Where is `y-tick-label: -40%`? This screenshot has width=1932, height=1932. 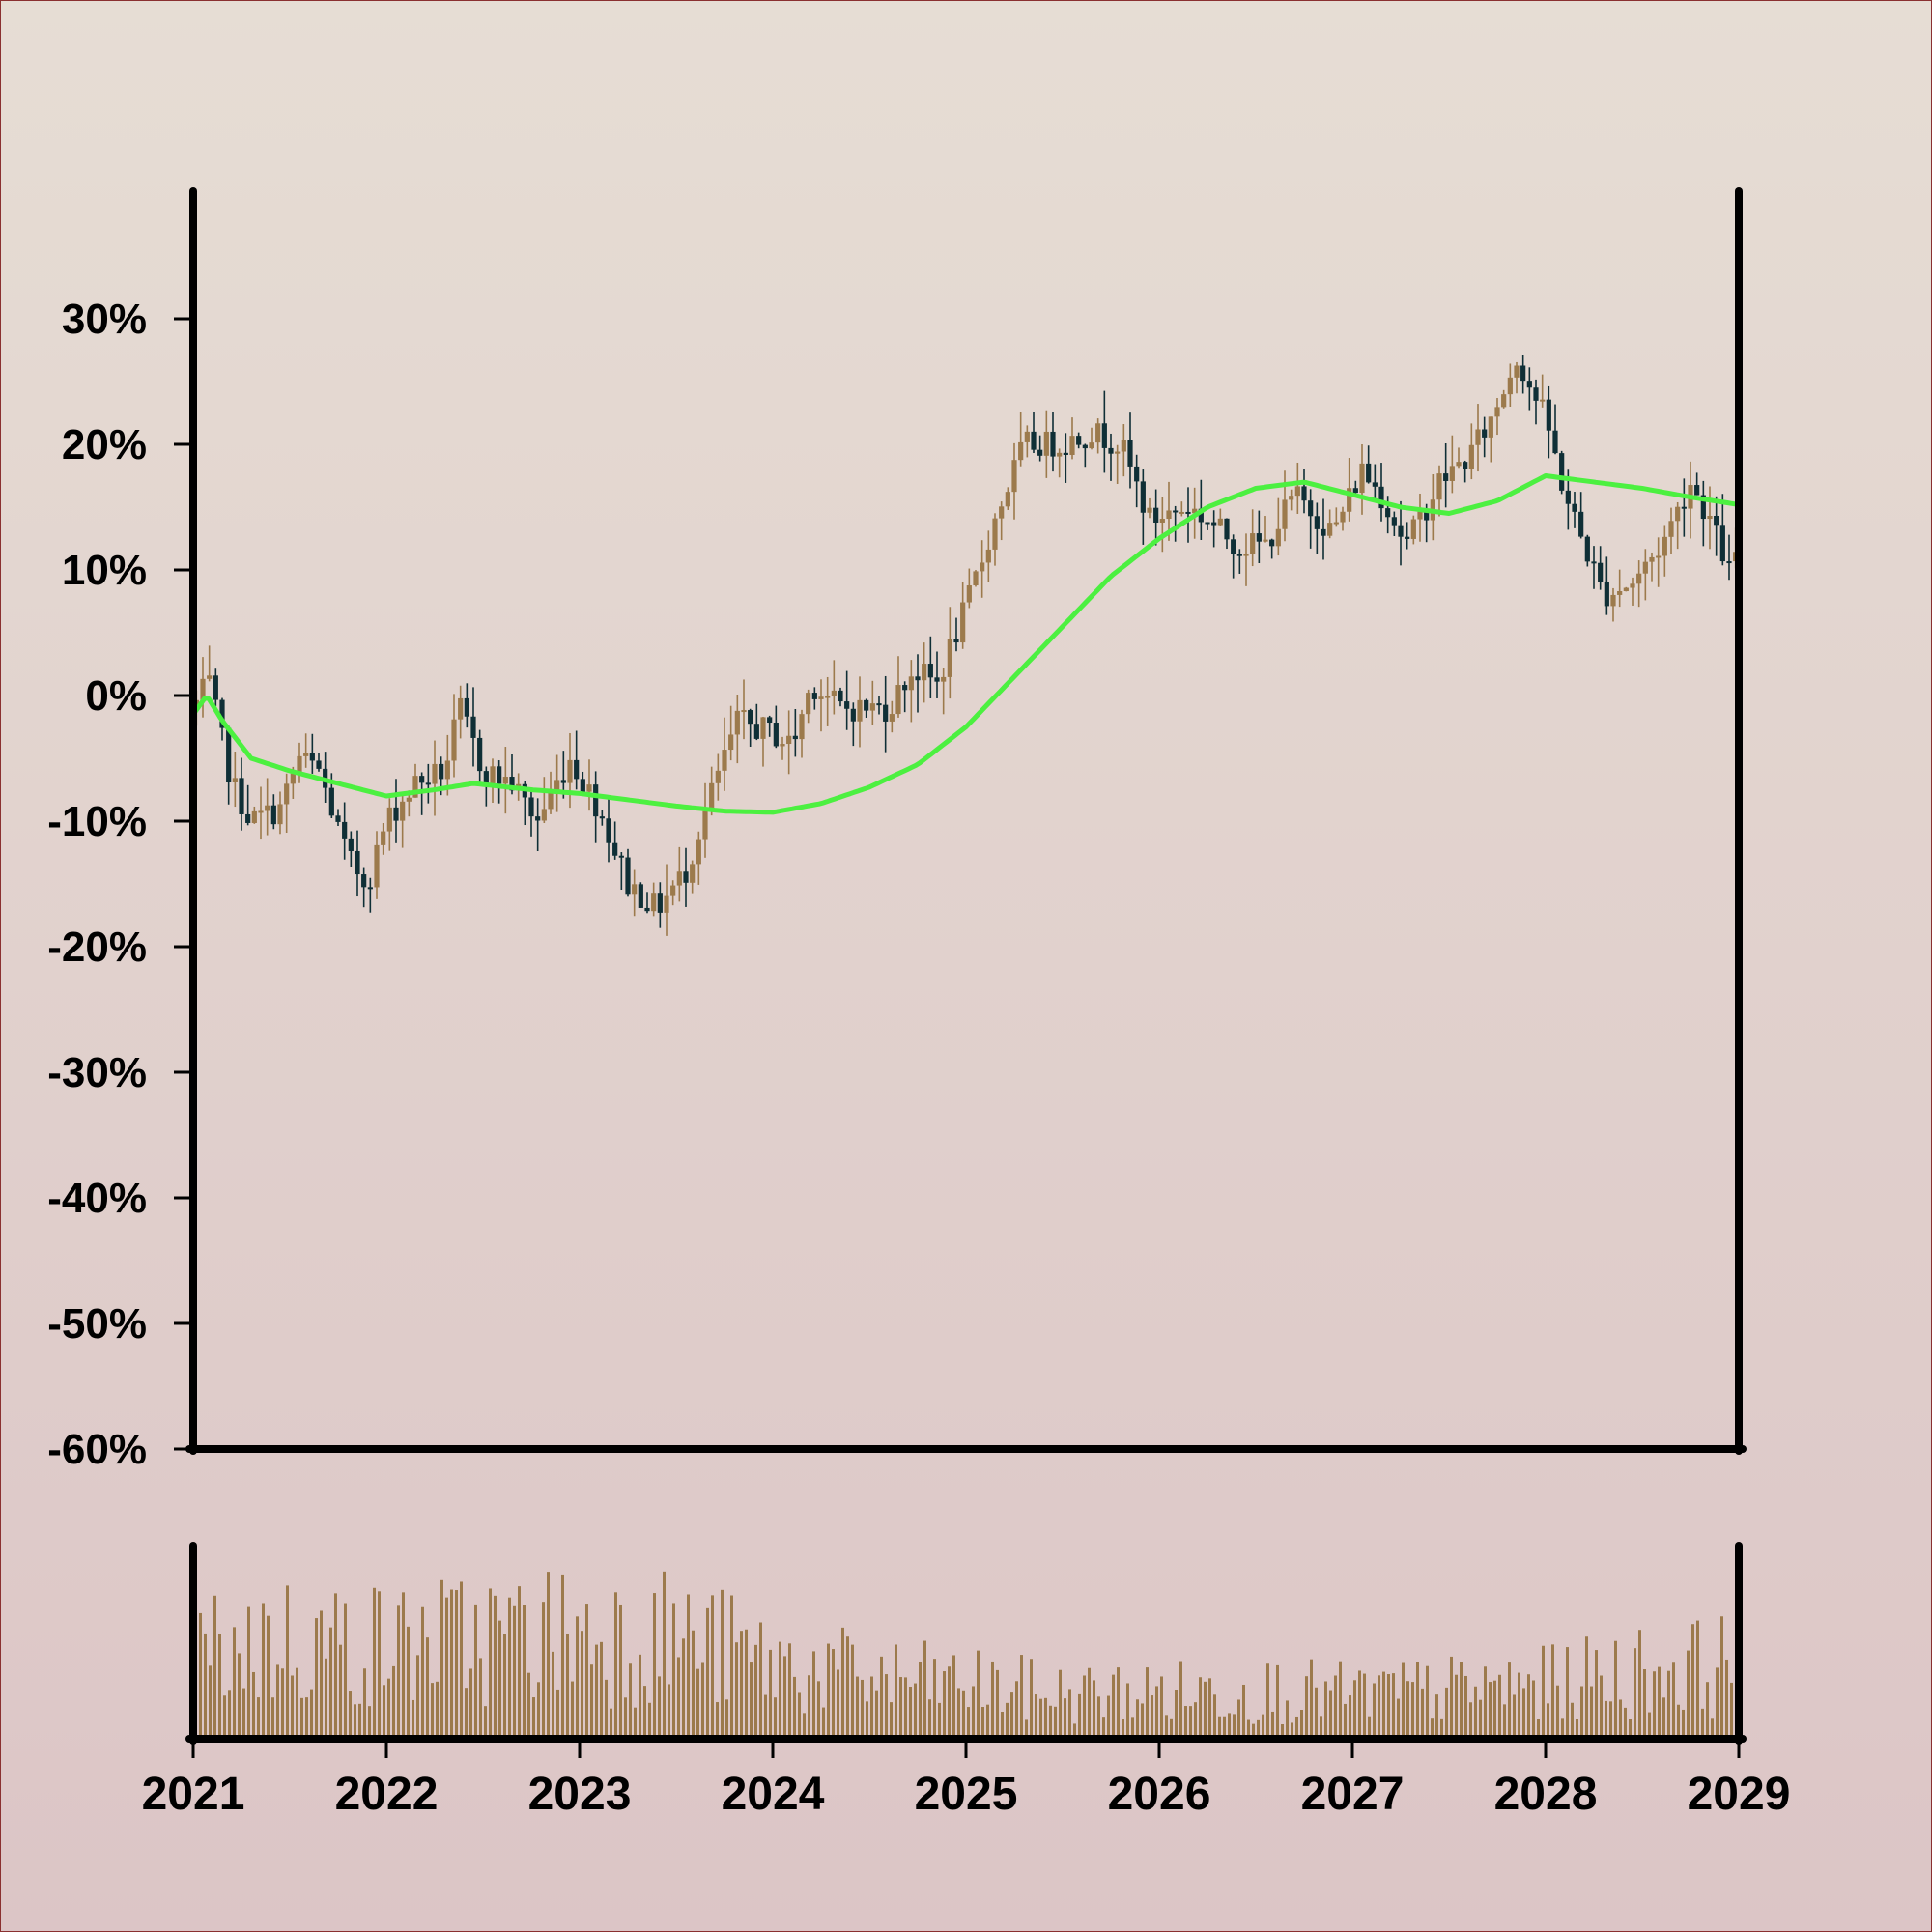 y-tick-label: -40% is located at coordinates (97, 1198).